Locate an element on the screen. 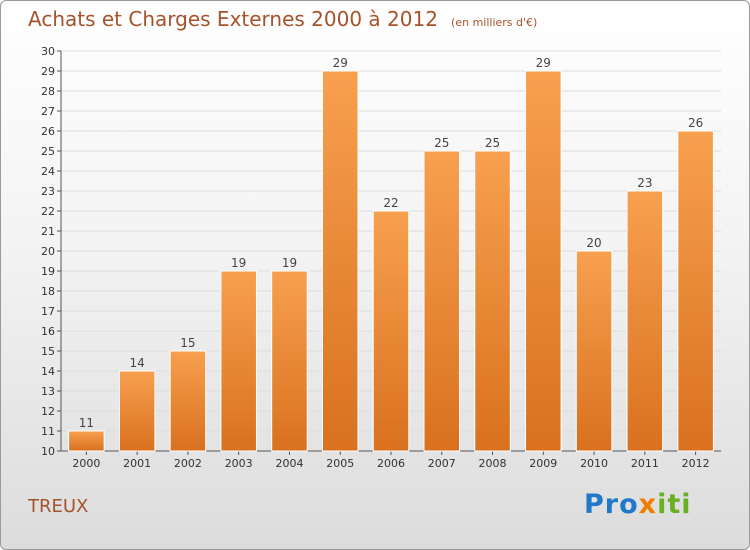 This screenshot has width=750, height=550. bar-2010 is located at coordinates (594, 351).